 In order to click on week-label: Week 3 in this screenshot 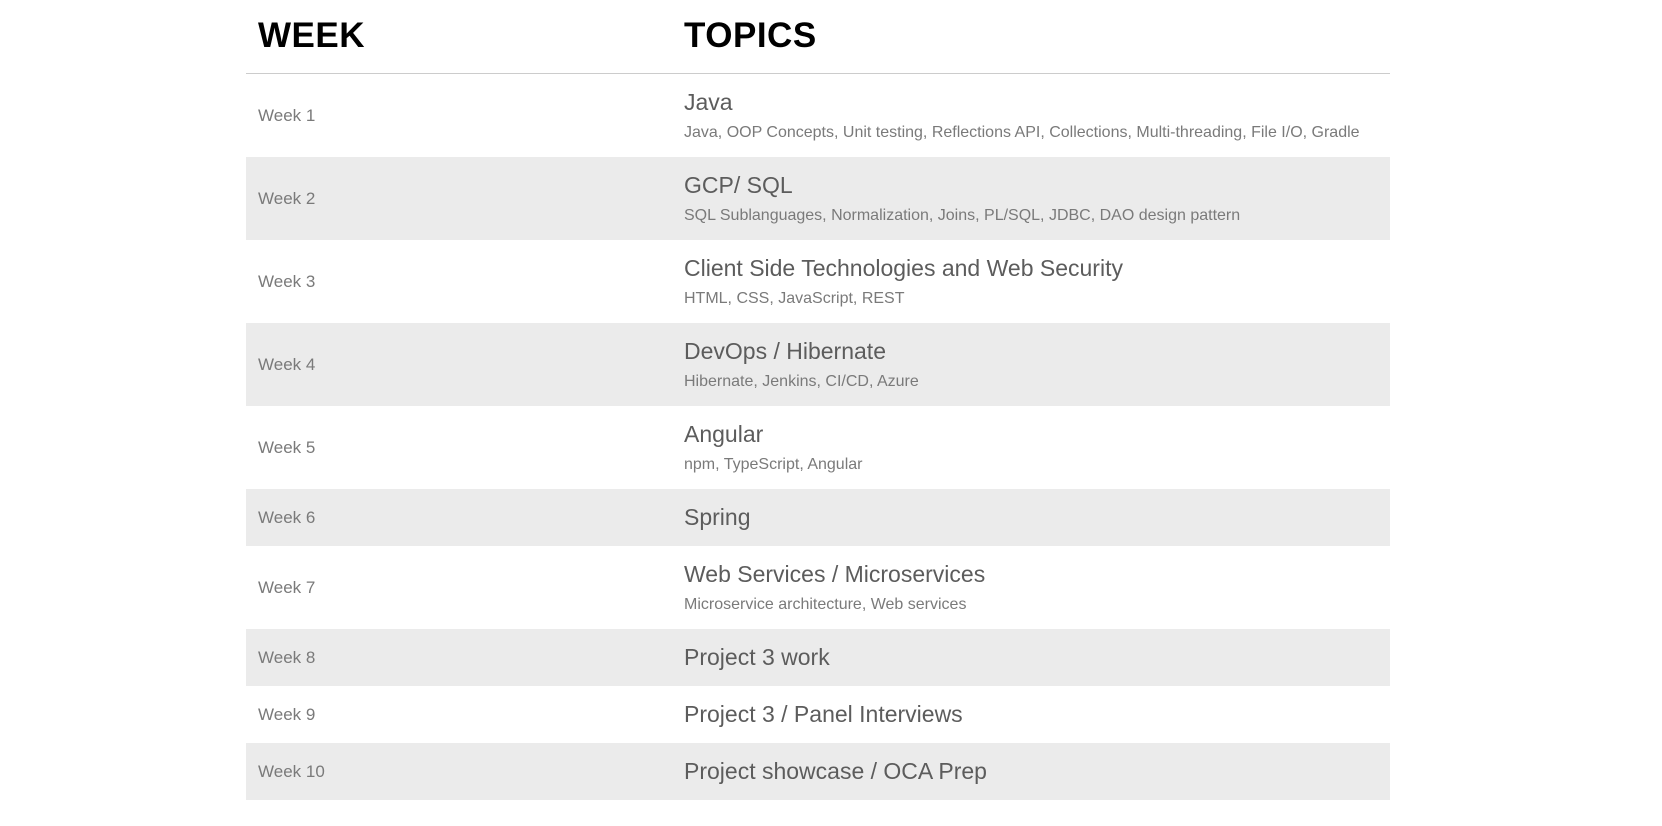, I will do `click(287, 281)`.